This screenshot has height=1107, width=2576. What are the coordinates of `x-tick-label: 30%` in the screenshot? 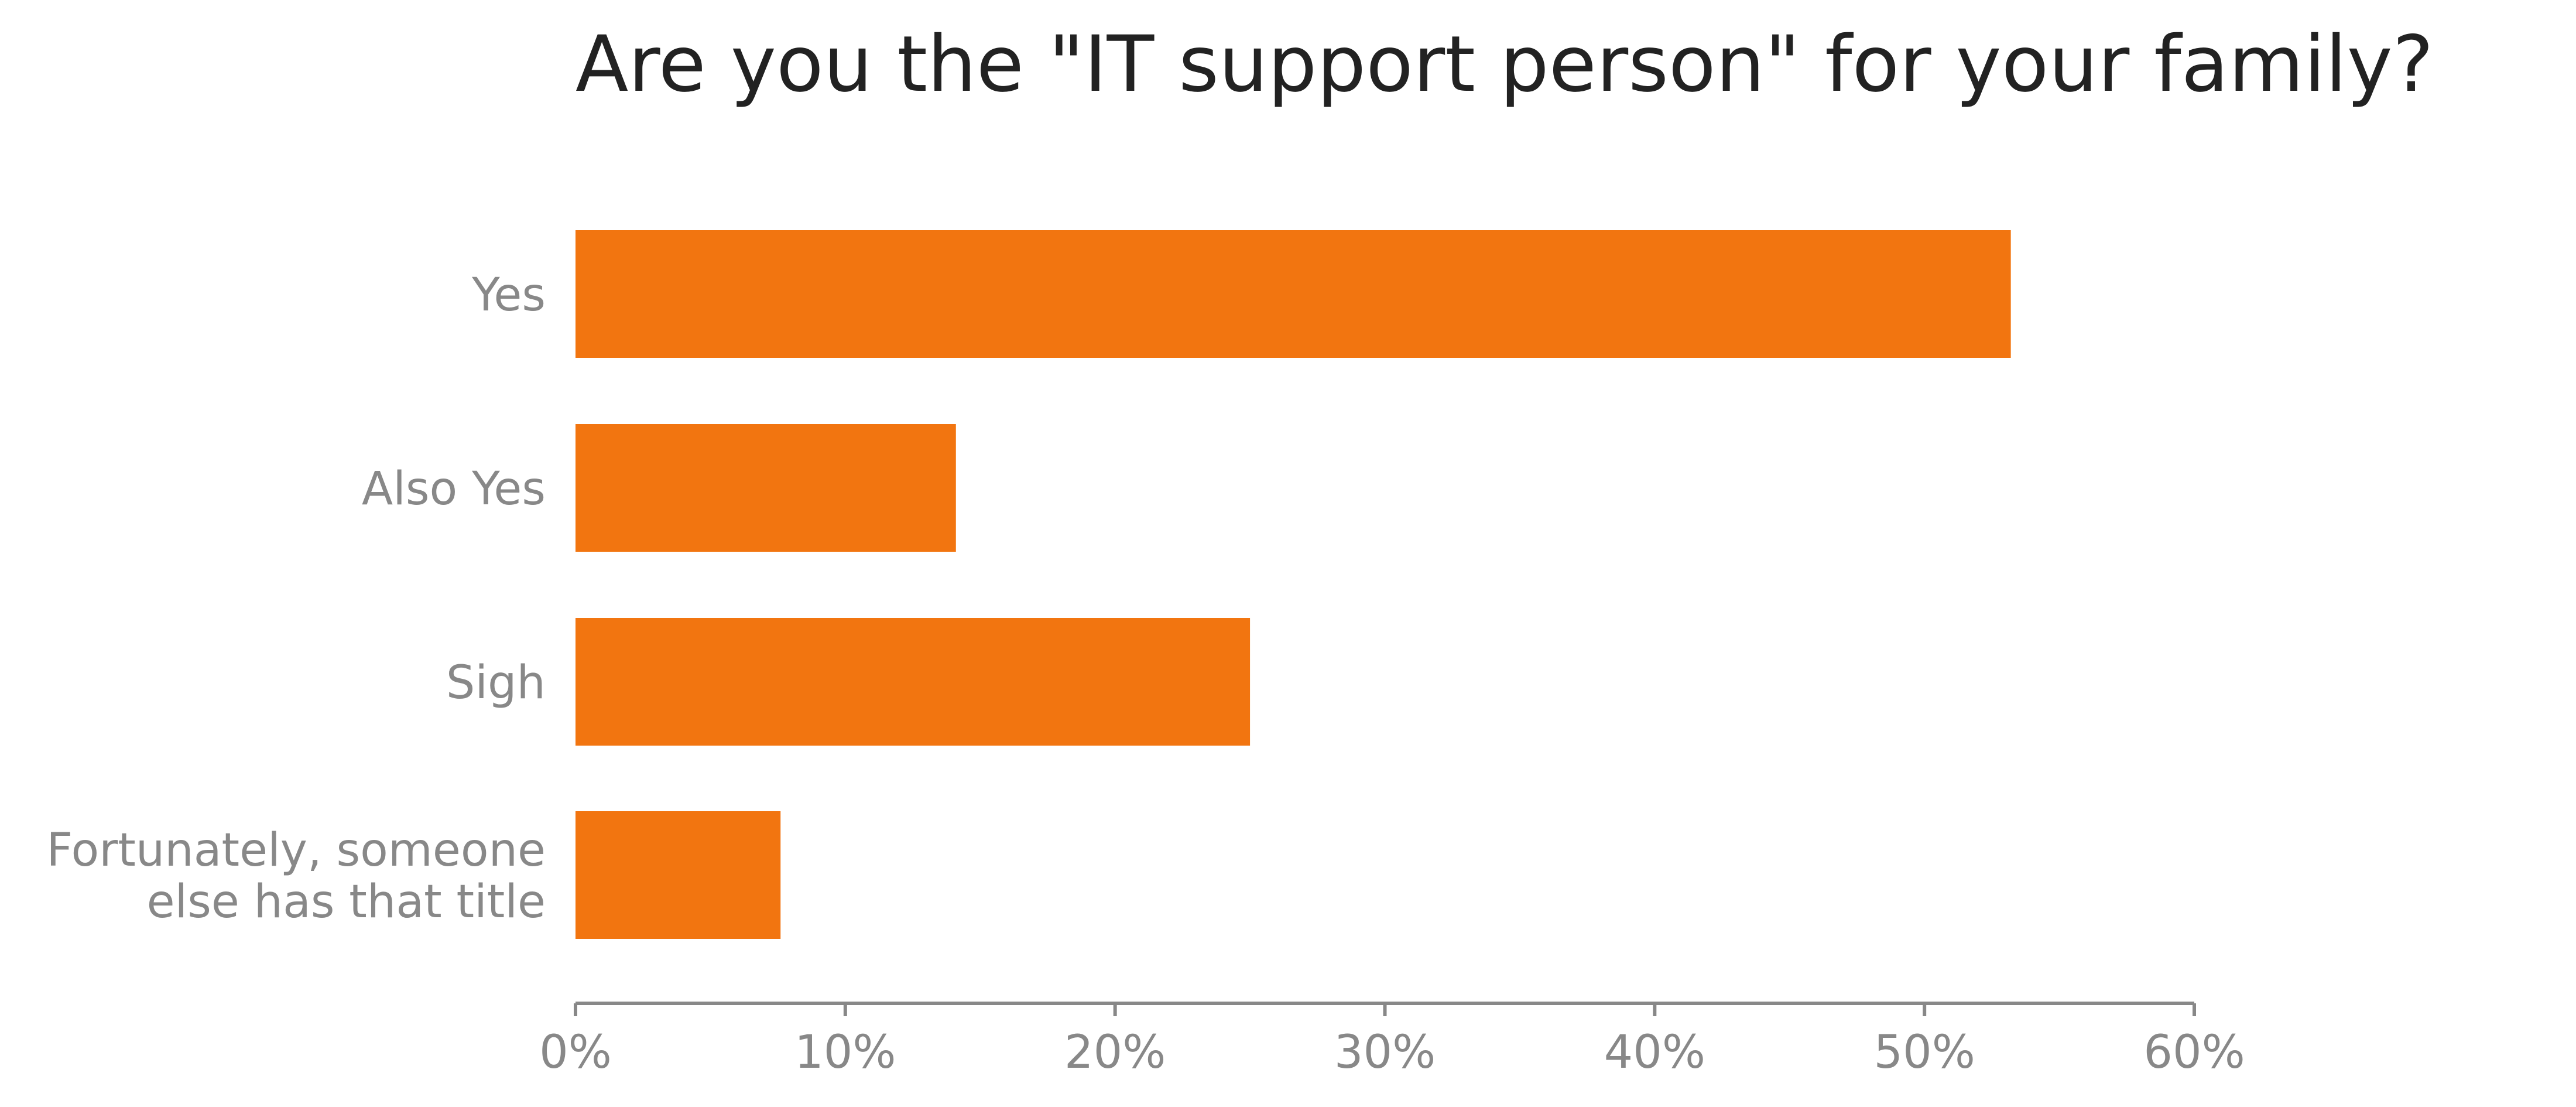 It's located at (1385, 1052).